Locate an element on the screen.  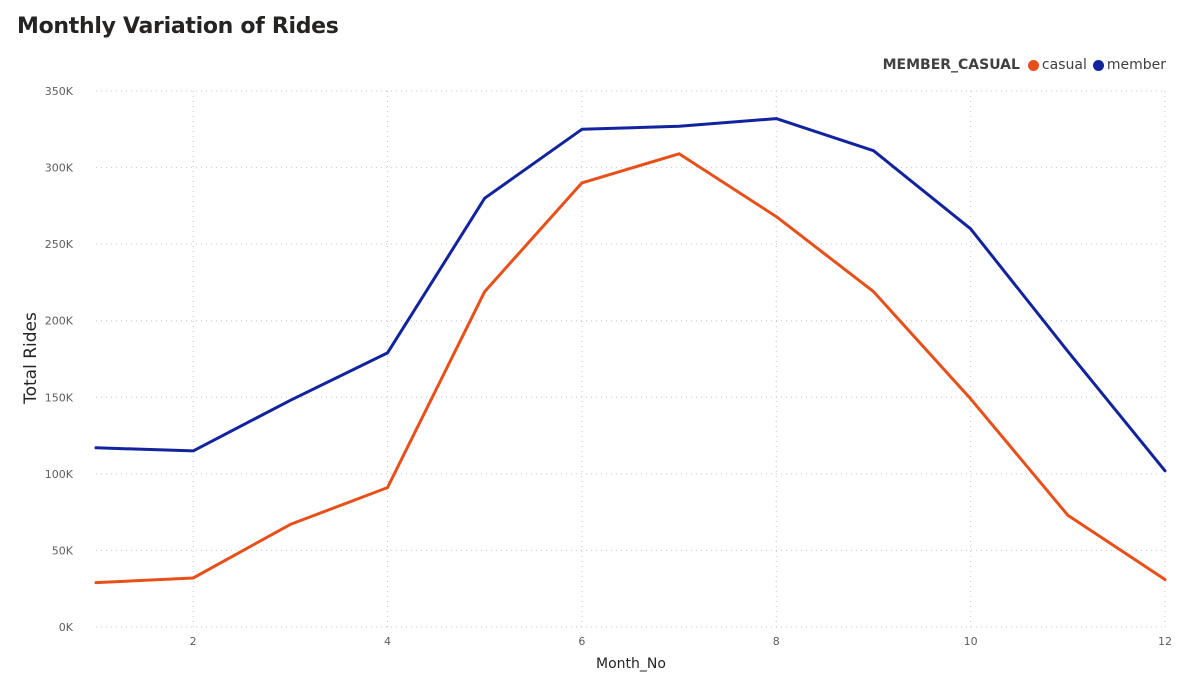
x-tick-label: 12 is located at coordinates (1165, 641).